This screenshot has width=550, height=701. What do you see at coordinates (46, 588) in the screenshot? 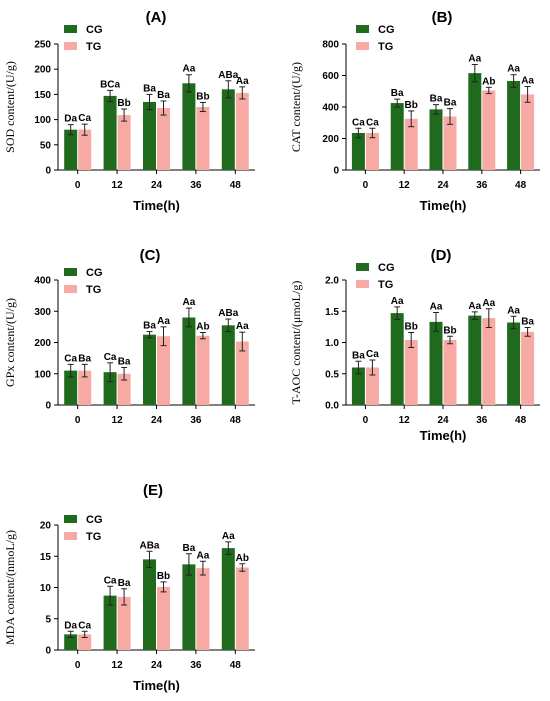
I see `y-tick-label: 10` at bounding box center [46, 588].